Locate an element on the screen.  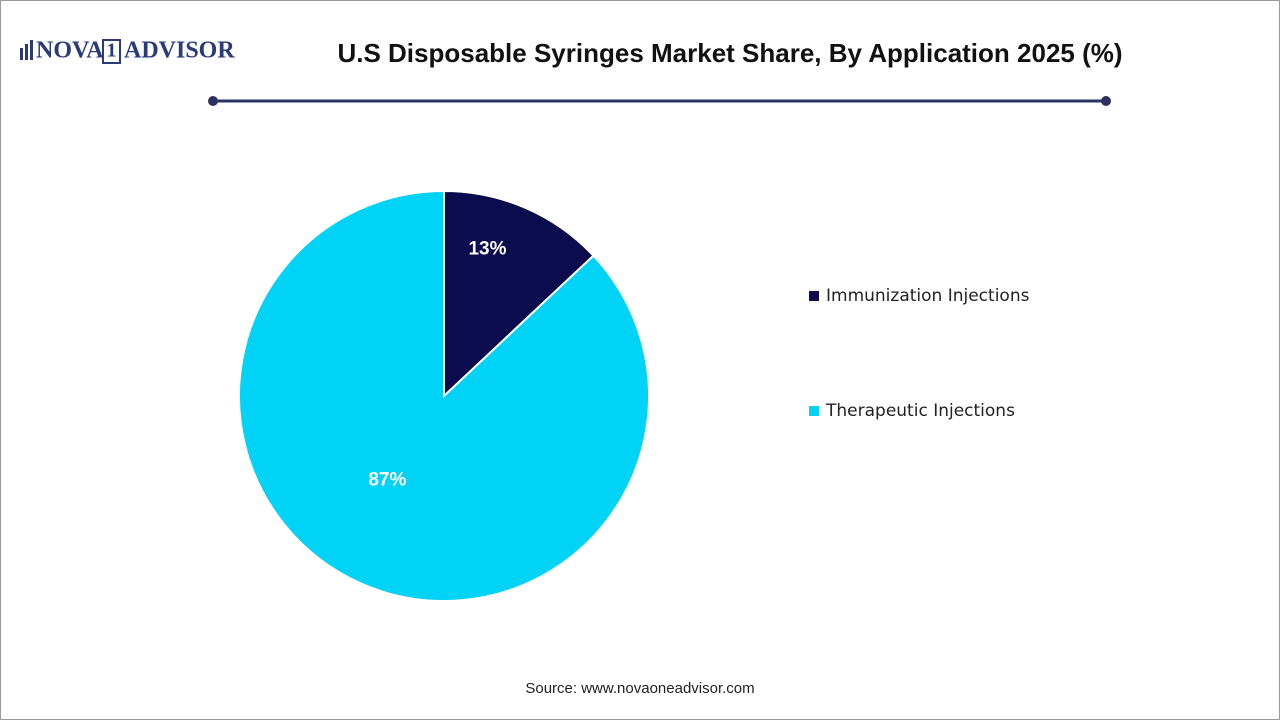
logo: NOVA 1 ADVISOR is located at coordinates (127, 51).